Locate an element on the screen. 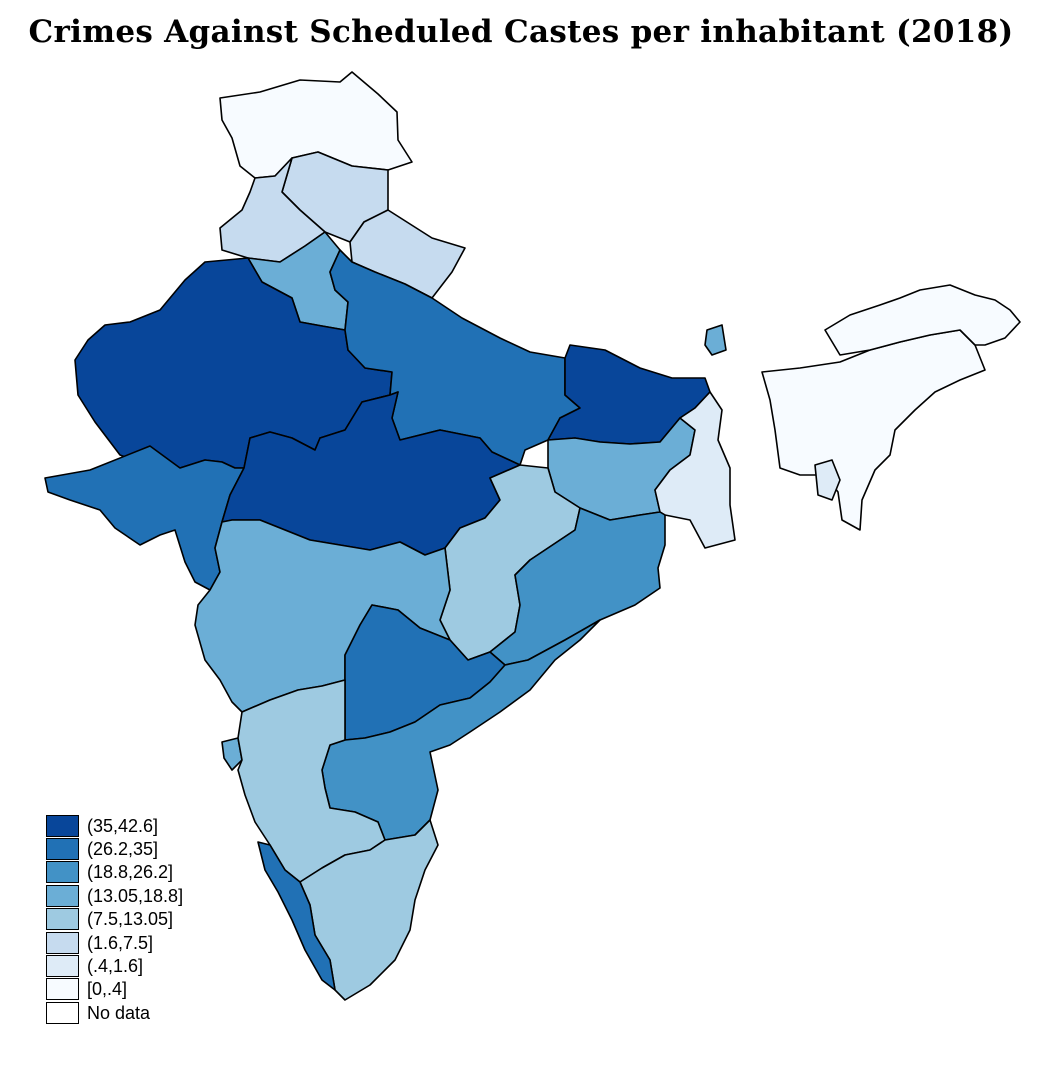  legend-item: (18.8,26.2] is located at coordinates (114, 872).